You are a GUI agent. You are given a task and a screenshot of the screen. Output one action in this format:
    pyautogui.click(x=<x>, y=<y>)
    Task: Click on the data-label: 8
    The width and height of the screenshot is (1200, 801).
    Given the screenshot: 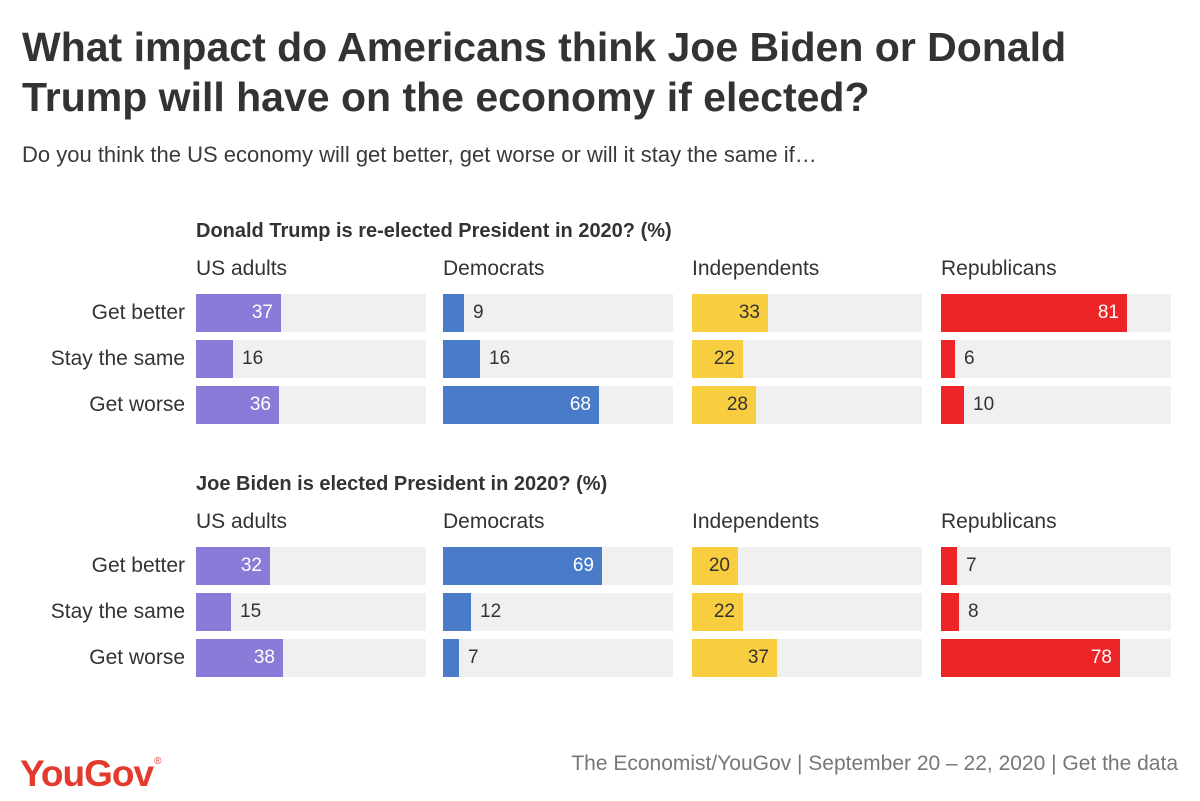 What is the action you would take?
    pyautogui.click(x=973, y=611)
    